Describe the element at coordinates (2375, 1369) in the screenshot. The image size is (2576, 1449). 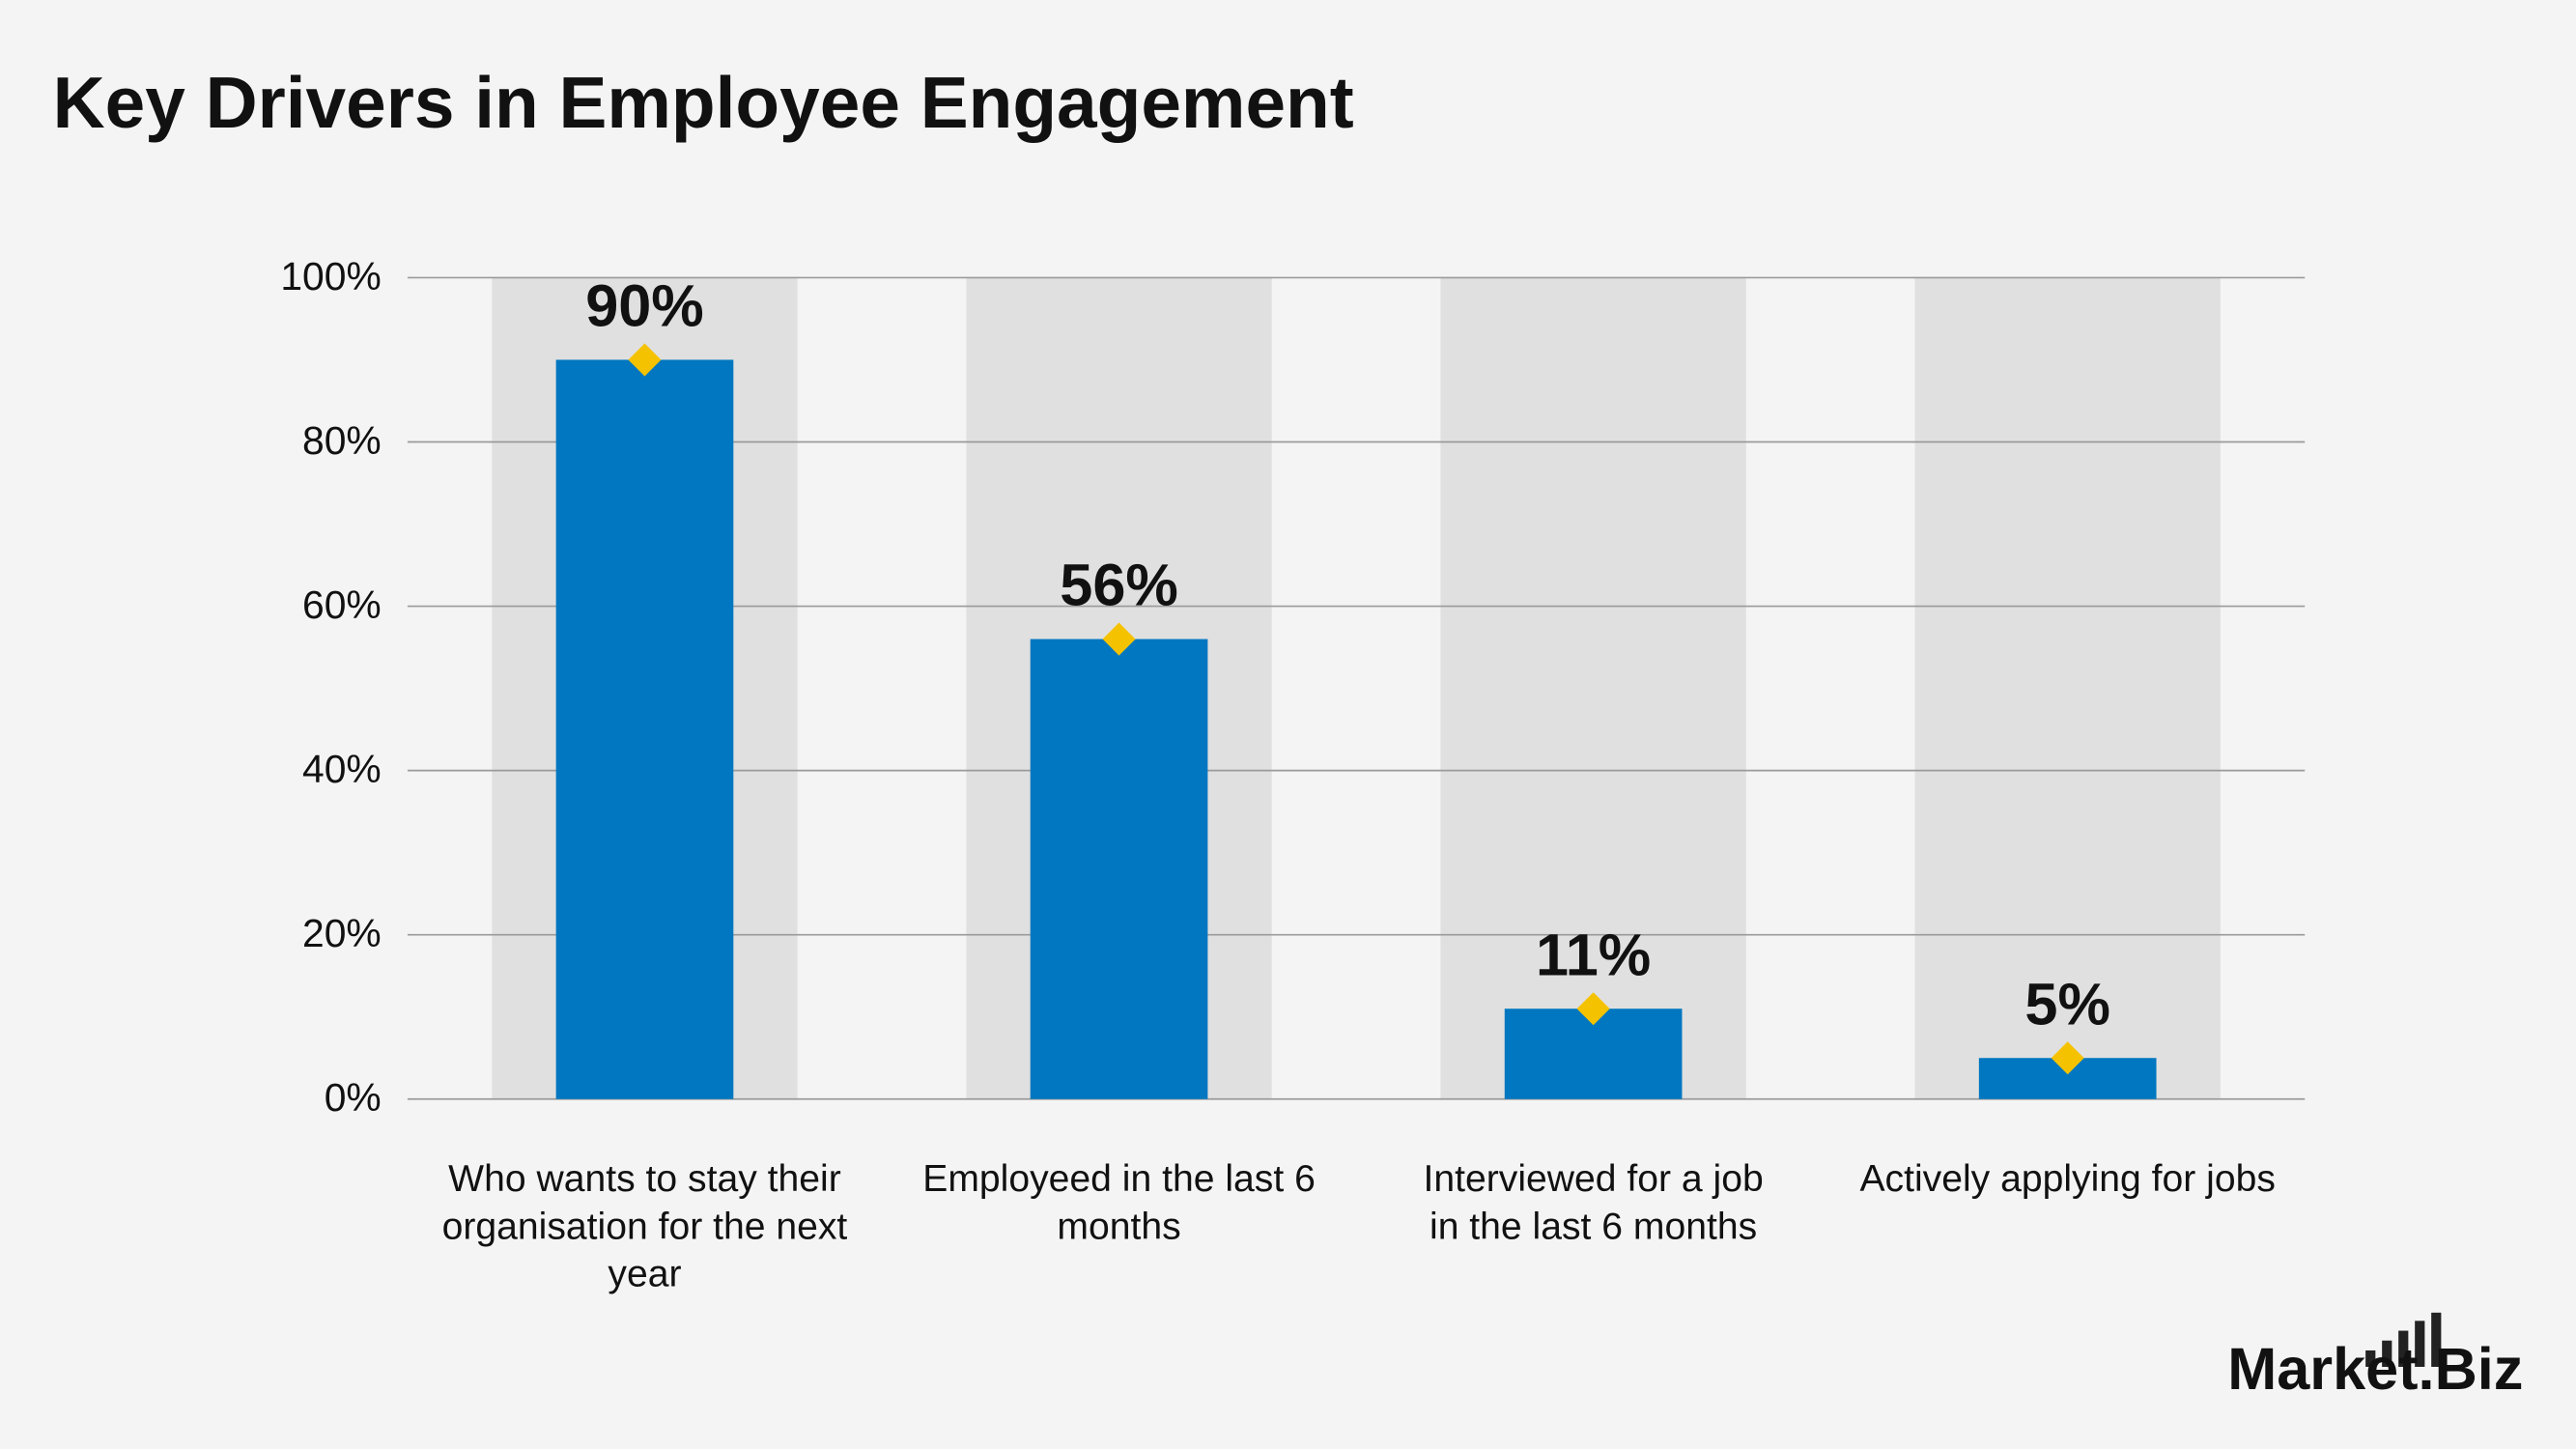
I see `brand: Market.Biz` at that location.